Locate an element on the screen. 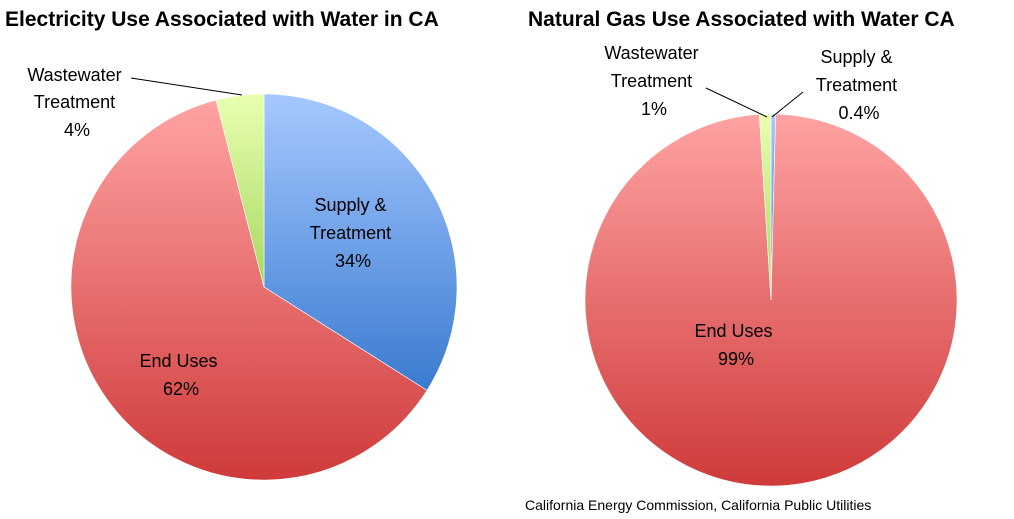 This screenshot has width=1014, height=519. natural-gas-wastewater-leader-line is located at coordinates (736, 102).